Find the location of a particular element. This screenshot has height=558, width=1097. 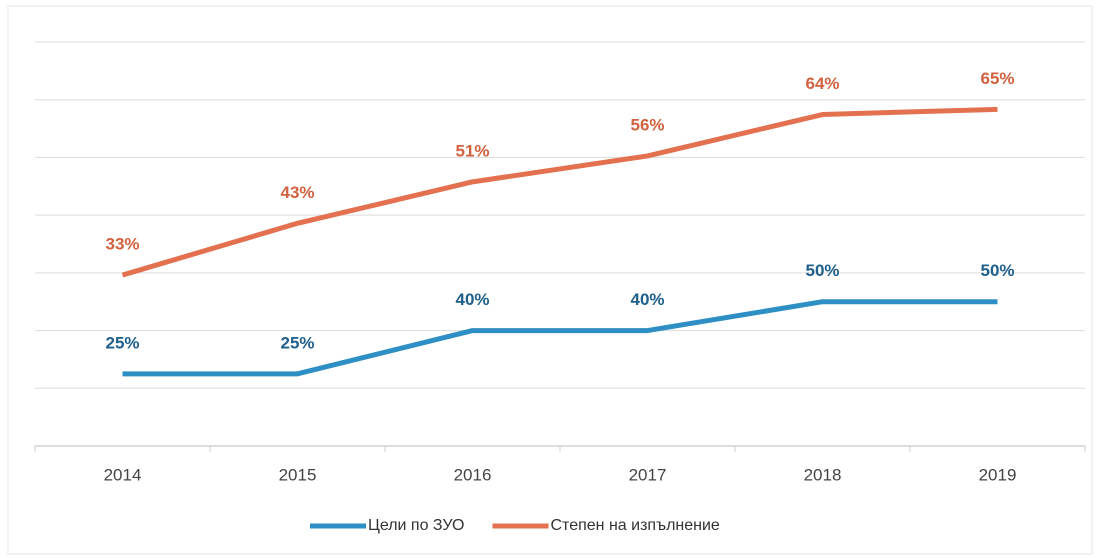

x-tick-label: 2014 is located at coordinates (123, 474).